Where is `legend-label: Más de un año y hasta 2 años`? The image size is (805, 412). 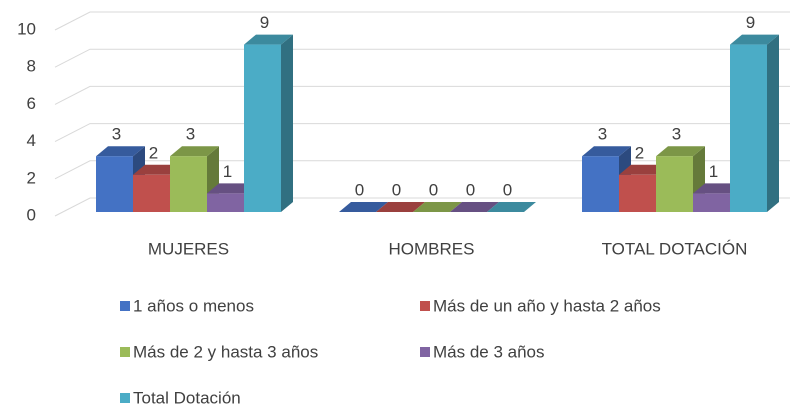 legend-label: Más de un año y hasta 2 años is located at coordinates (547, 305).